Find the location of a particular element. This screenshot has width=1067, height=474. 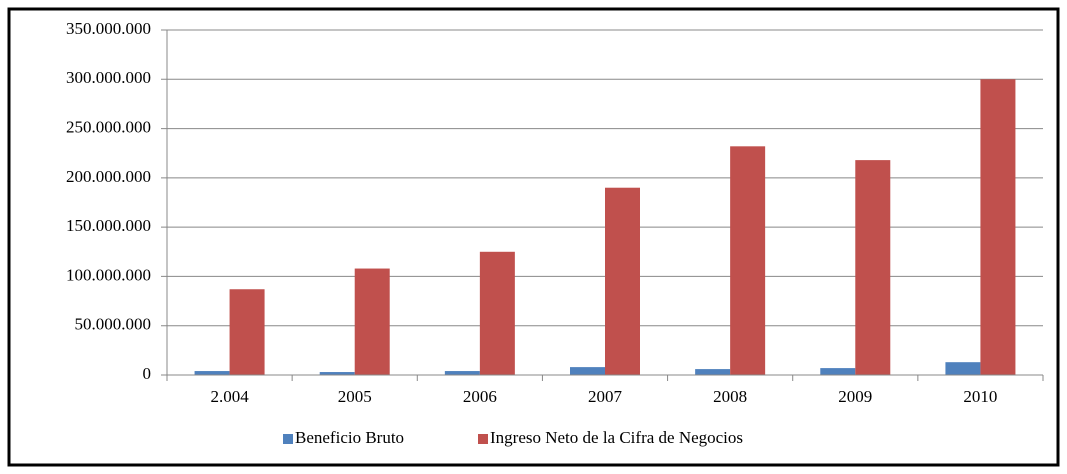

legend-label: Beneficio Bruto is located at coordinates (349, 437).